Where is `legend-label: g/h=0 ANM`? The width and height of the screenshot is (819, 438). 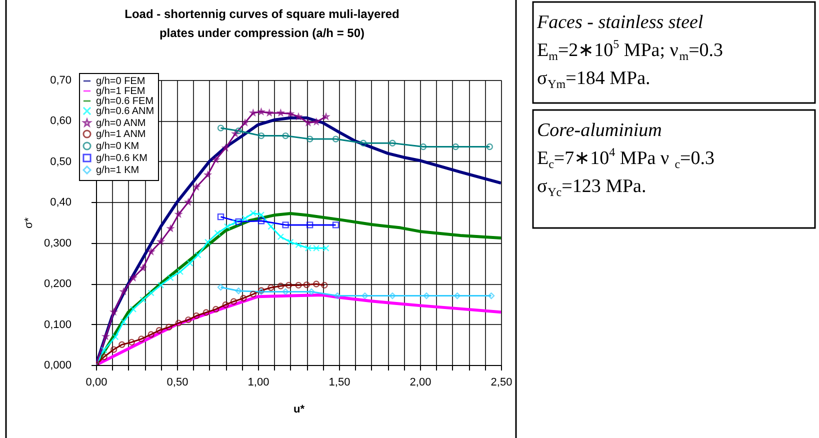
legend-label: g/h=0 ANM is located at coordinates (121, 123).